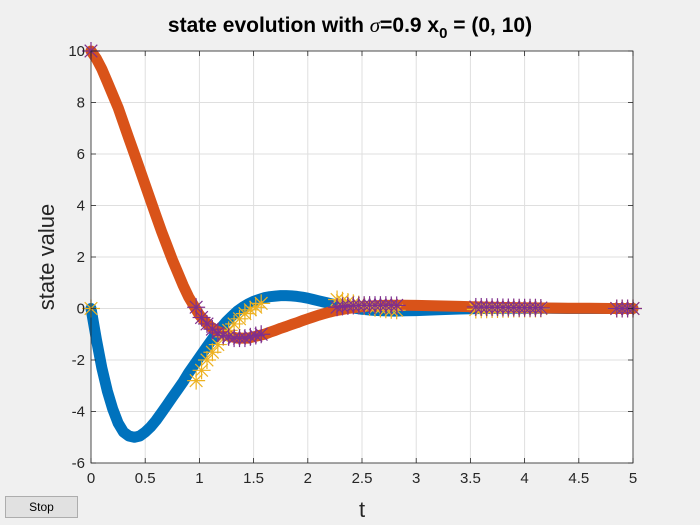  Describe the element at coordinates (409, 25) in the screenshot. I see `title-middle: =0.9 x` at that location.